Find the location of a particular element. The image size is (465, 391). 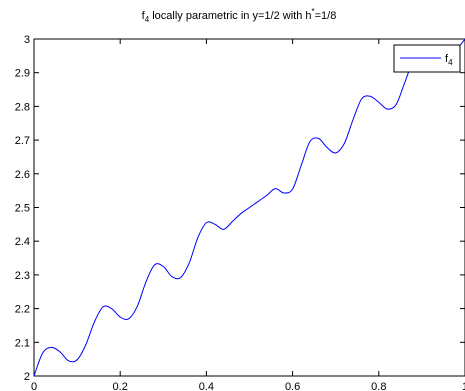

y-tick-label: 2.7 is located at coordinates (22, 141).